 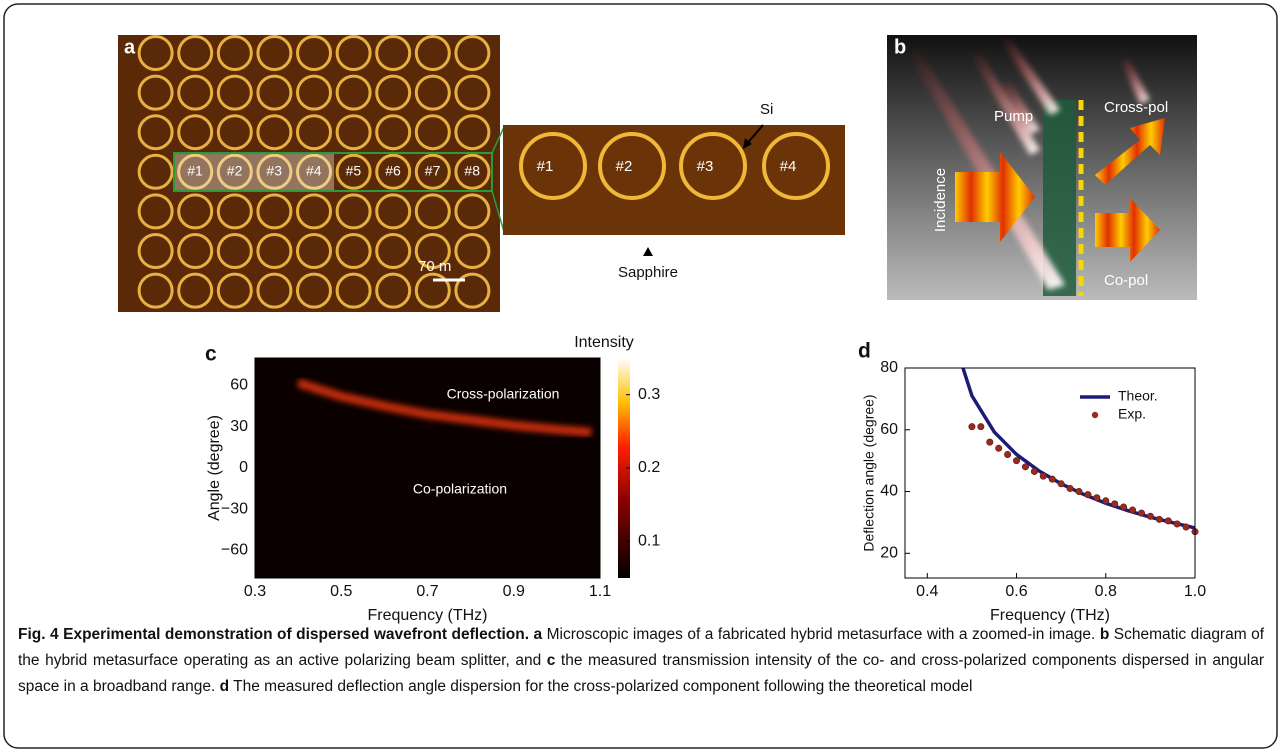 I want to click on legend-label: Theor., so click(x=1138, y=396).